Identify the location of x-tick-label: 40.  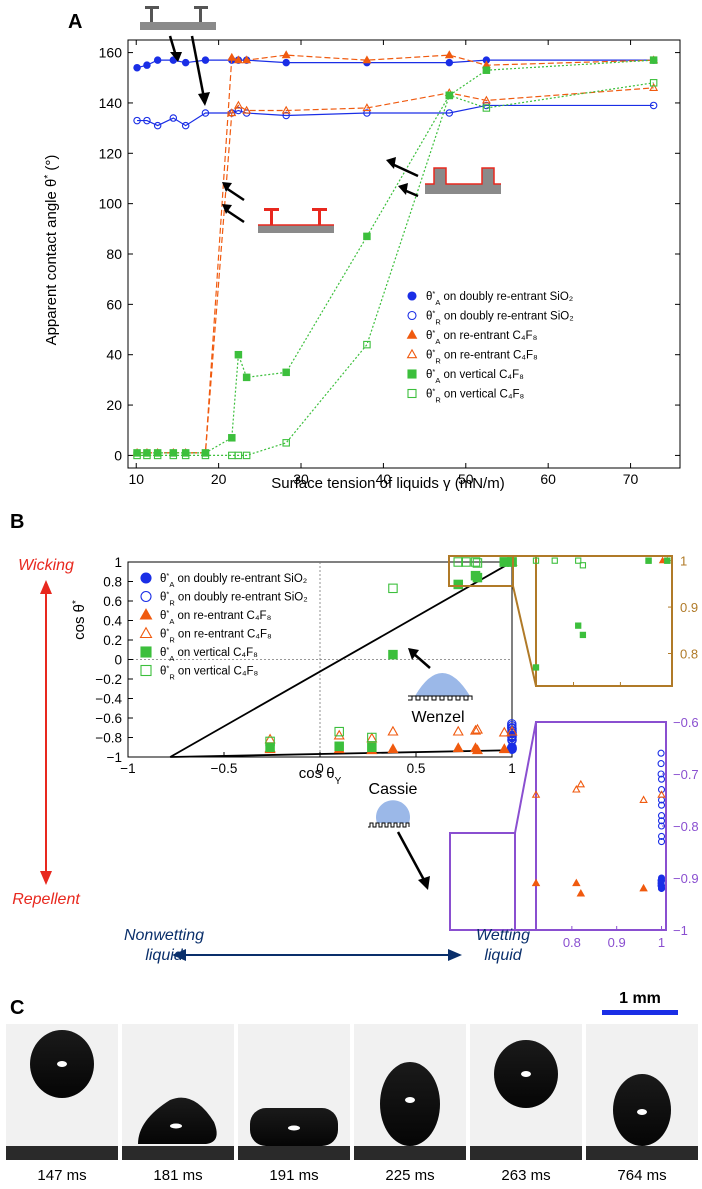
(384, 479).